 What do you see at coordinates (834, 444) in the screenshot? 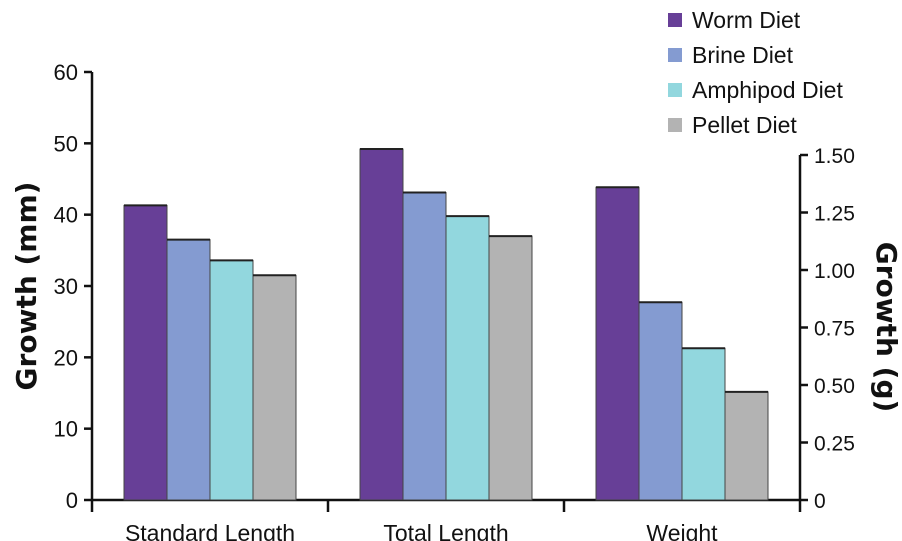
I see `y2-tick-label: 0.25` at bounding box center [834, 444].